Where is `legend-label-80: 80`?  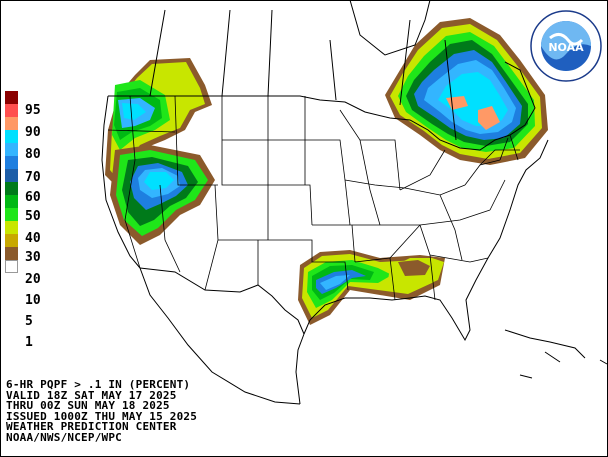
legend-label-80: 80 is located at coordinates (33, 154).